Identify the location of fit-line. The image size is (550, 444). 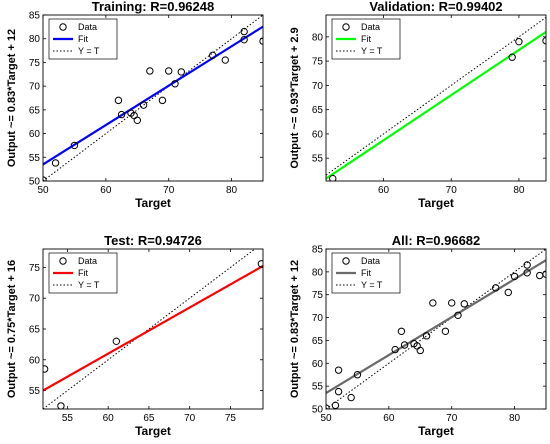
(153, 95).